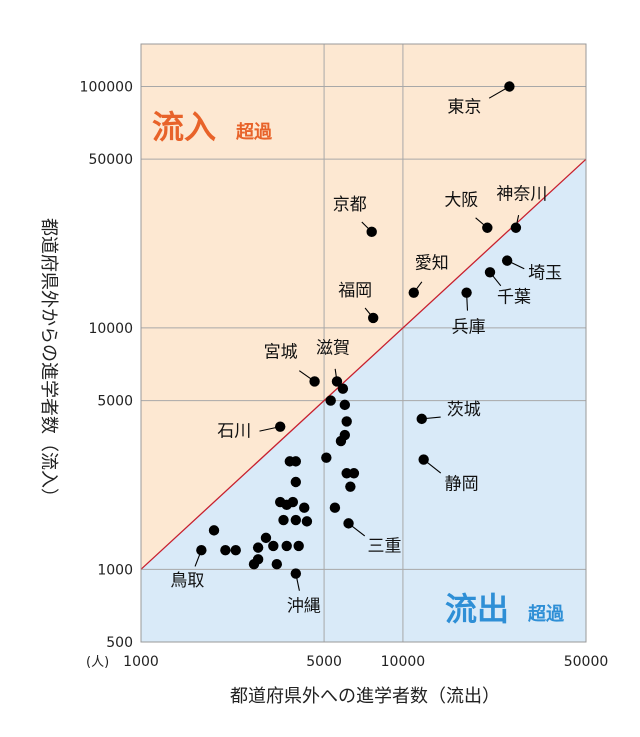 This screenshot has width=640, height=737. Describe the element at coordinates (462, 485) in the screenshot. I see `prefecture-label: 静岡` at that location.